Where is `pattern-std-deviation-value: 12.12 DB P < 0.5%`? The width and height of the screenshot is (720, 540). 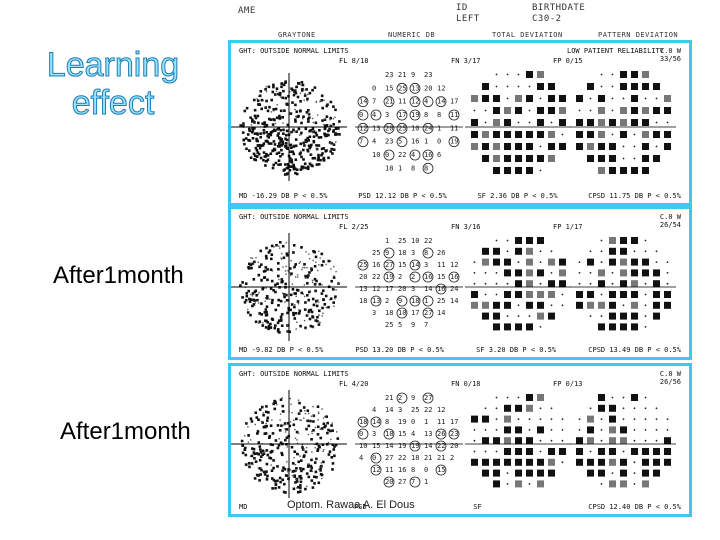
pattern-std-deviation-value: 12.12 DB P < 0.5% is located at coordinates (411, 196).